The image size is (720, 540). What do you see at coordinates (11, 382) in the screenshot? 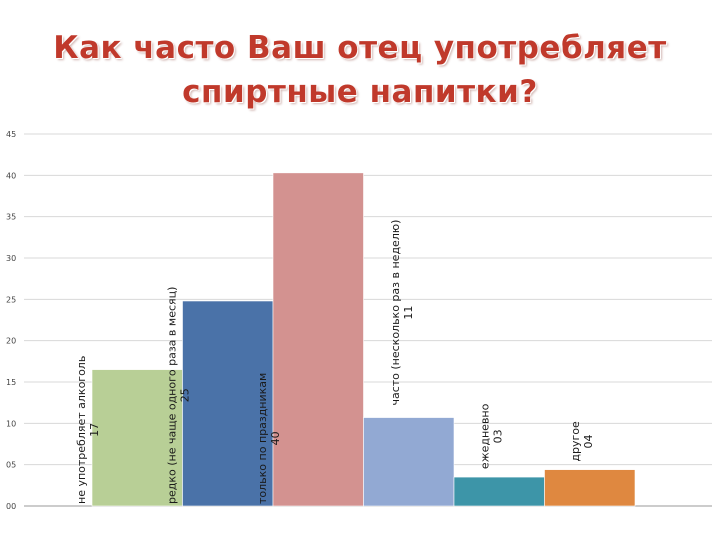
I see `y-tick-label: 15` at bounding box center [11, 382].